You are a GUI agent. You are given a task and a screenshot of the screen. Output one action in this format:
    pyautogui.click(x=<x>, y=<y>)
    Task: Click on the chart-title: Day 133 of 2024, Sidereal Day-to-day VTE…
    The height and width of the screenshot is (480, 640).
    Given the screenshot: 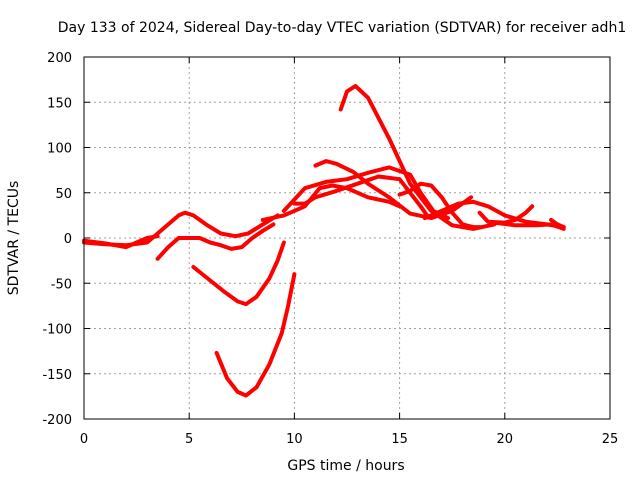 What is the action you would take?
    pyautogui.click(x=342, y=28)
    